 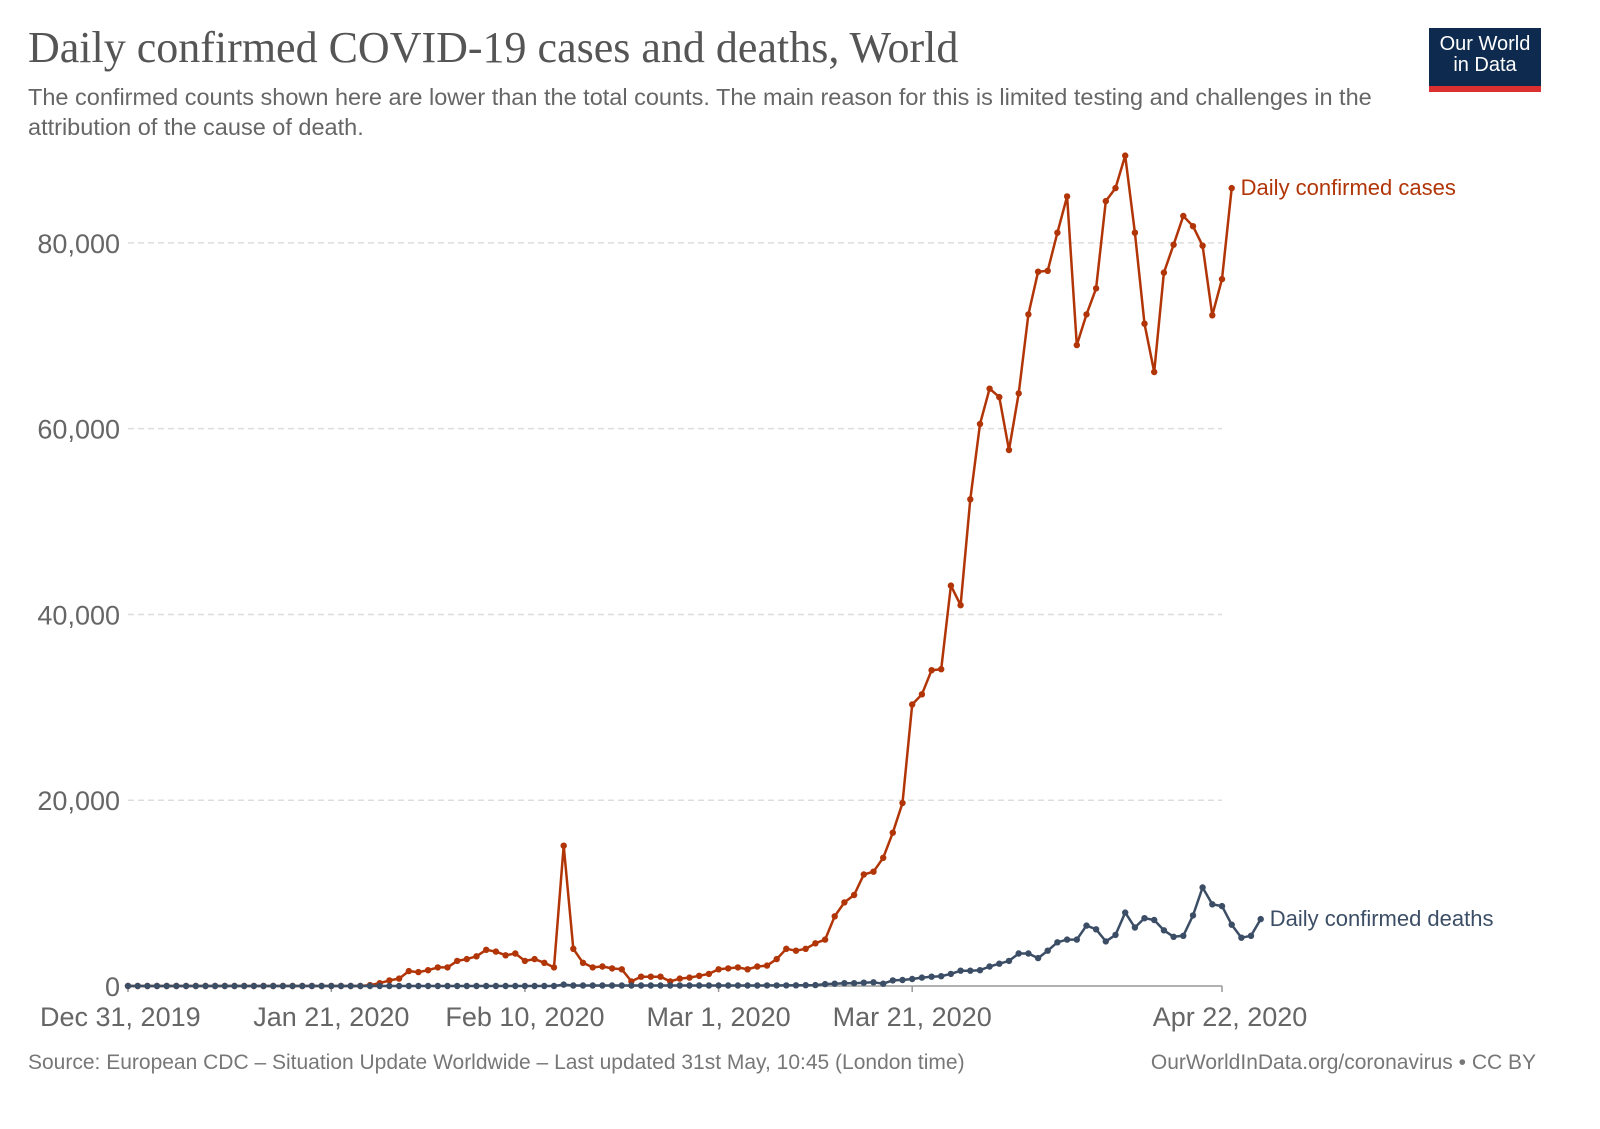 I want to click on owid-logo: Our World in Data, so click(x=1485, y=60).